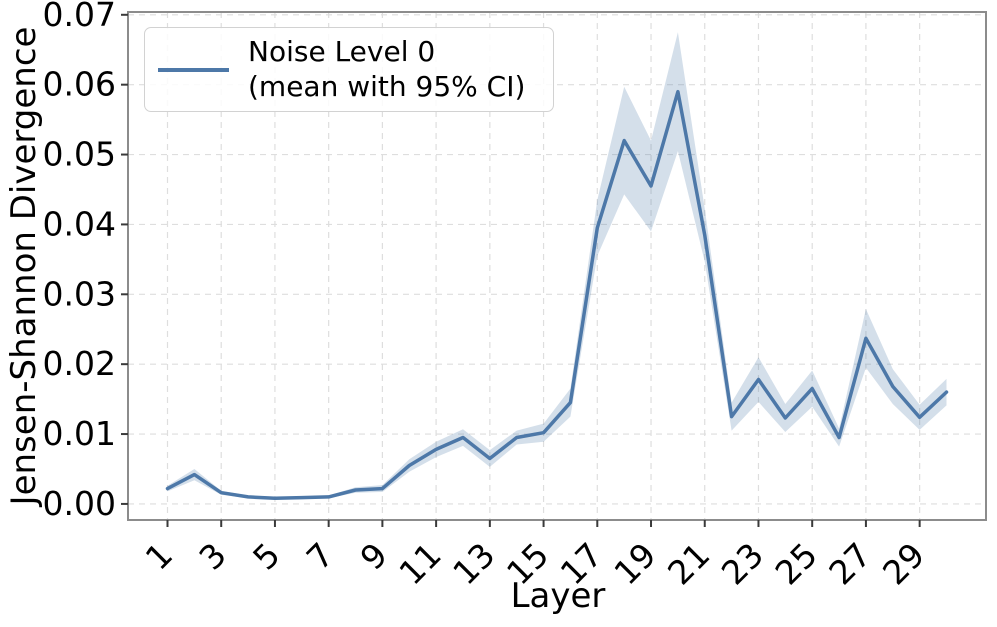 This screenshot has height=627, width=997. What do you see at coordinates (159, 556) in the screenshot?
I see `x-tick-label: 1` at bounding box center [159, 556].